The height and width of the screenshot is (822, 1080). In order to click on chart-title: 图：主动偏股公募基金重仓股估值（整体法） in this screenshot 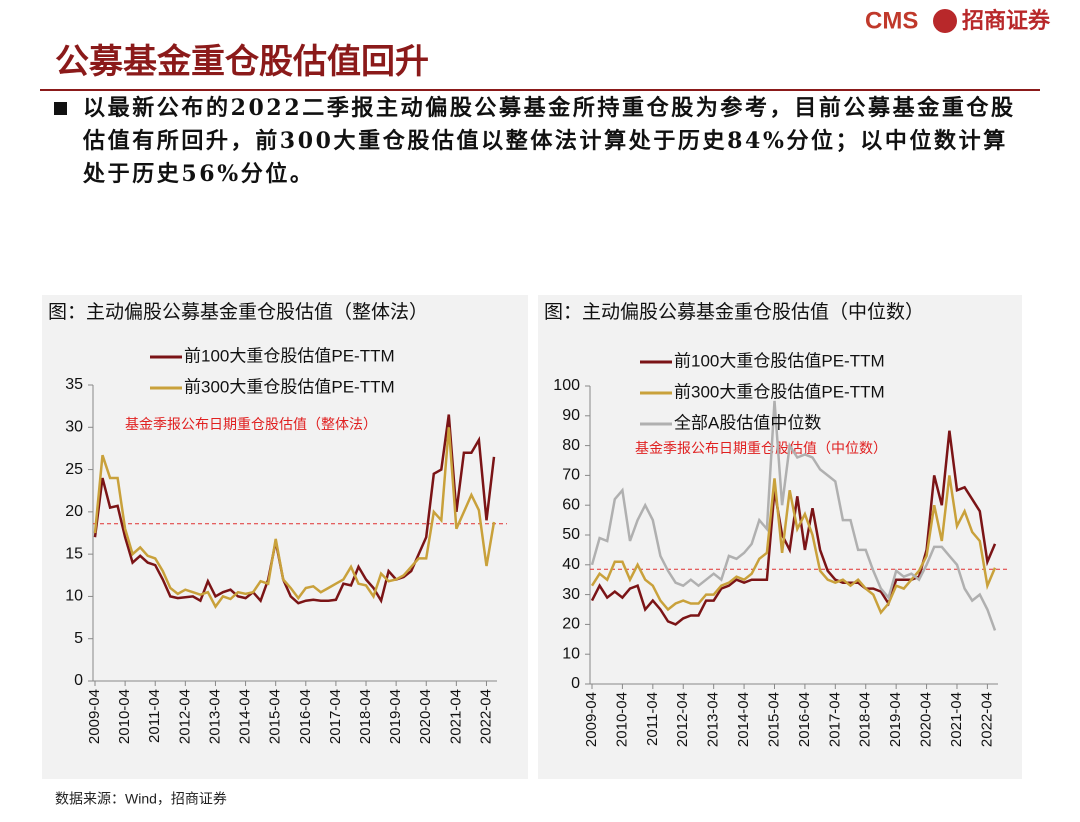, I will do `click(238, 312)`.